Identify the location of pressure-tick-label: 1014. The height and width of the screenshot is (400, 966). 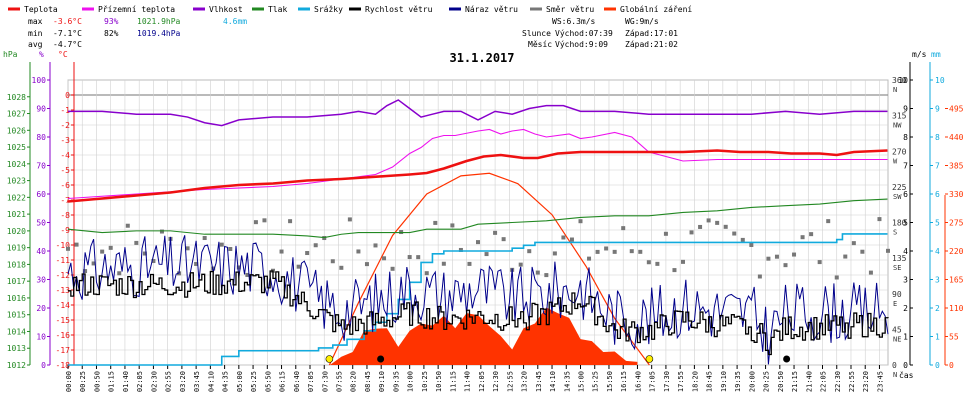
(16, 331).